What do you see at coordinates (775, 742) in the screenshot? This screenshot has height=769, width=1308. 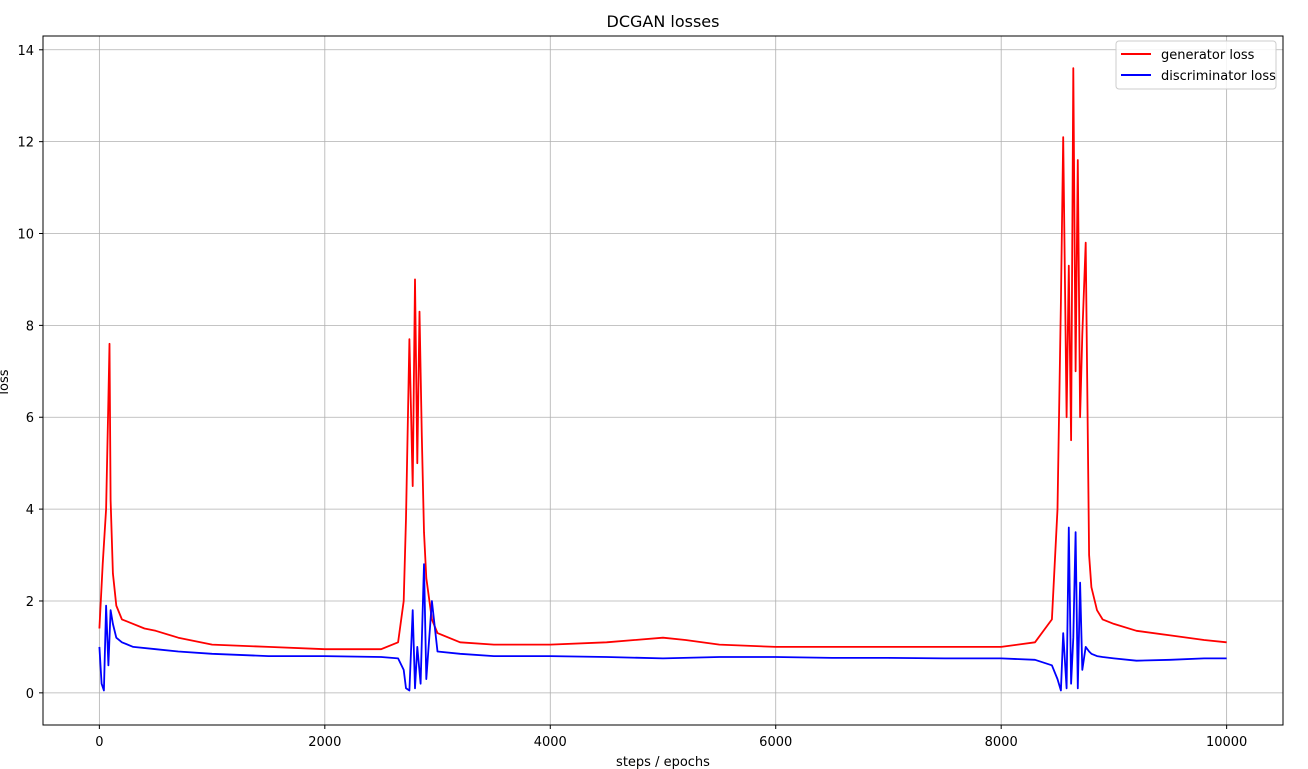 I see `x-tick-label: 6000` at bounding box center [775, 742].